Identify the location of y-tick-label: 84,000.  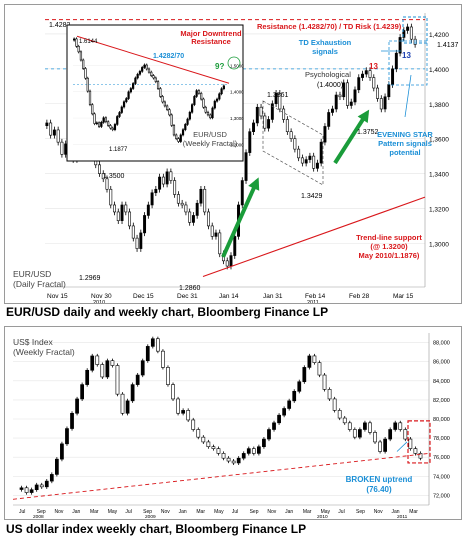
(441, 382).